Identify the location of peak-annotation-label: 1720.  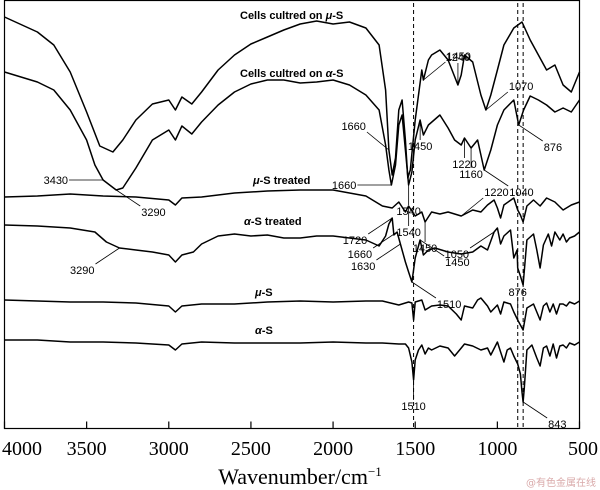
(355, 241).